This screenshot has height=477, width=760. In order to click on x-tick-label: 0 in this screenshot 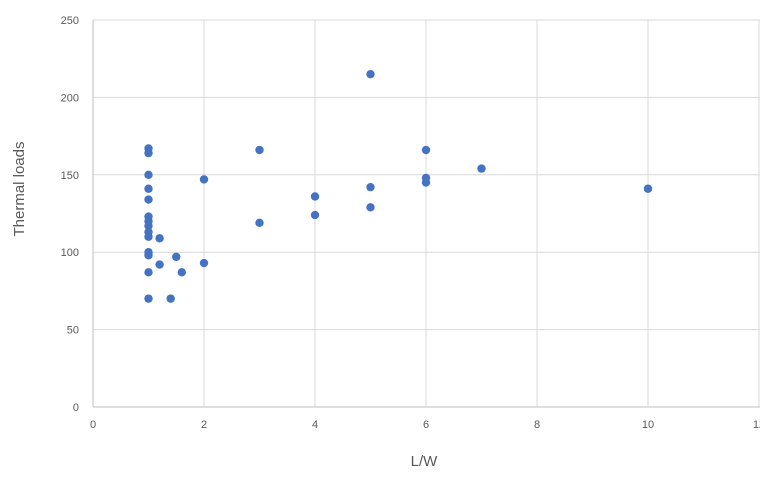, I will do `click(93, 425)`.